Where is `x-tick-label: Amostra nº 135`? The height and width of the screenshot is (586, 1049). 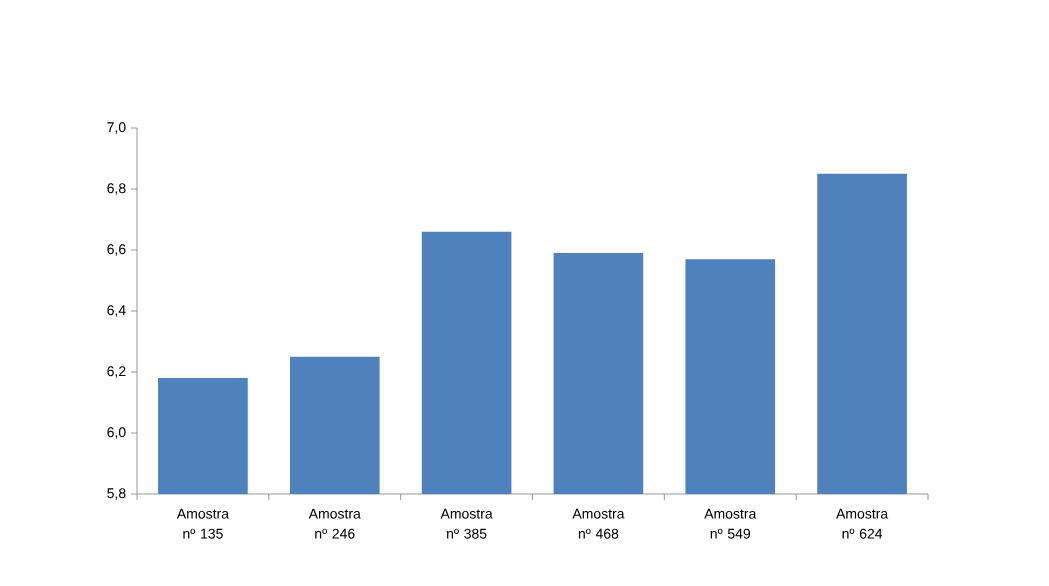
x-tick-label: Amostra nº 135 is located at coordinates (202, 523).